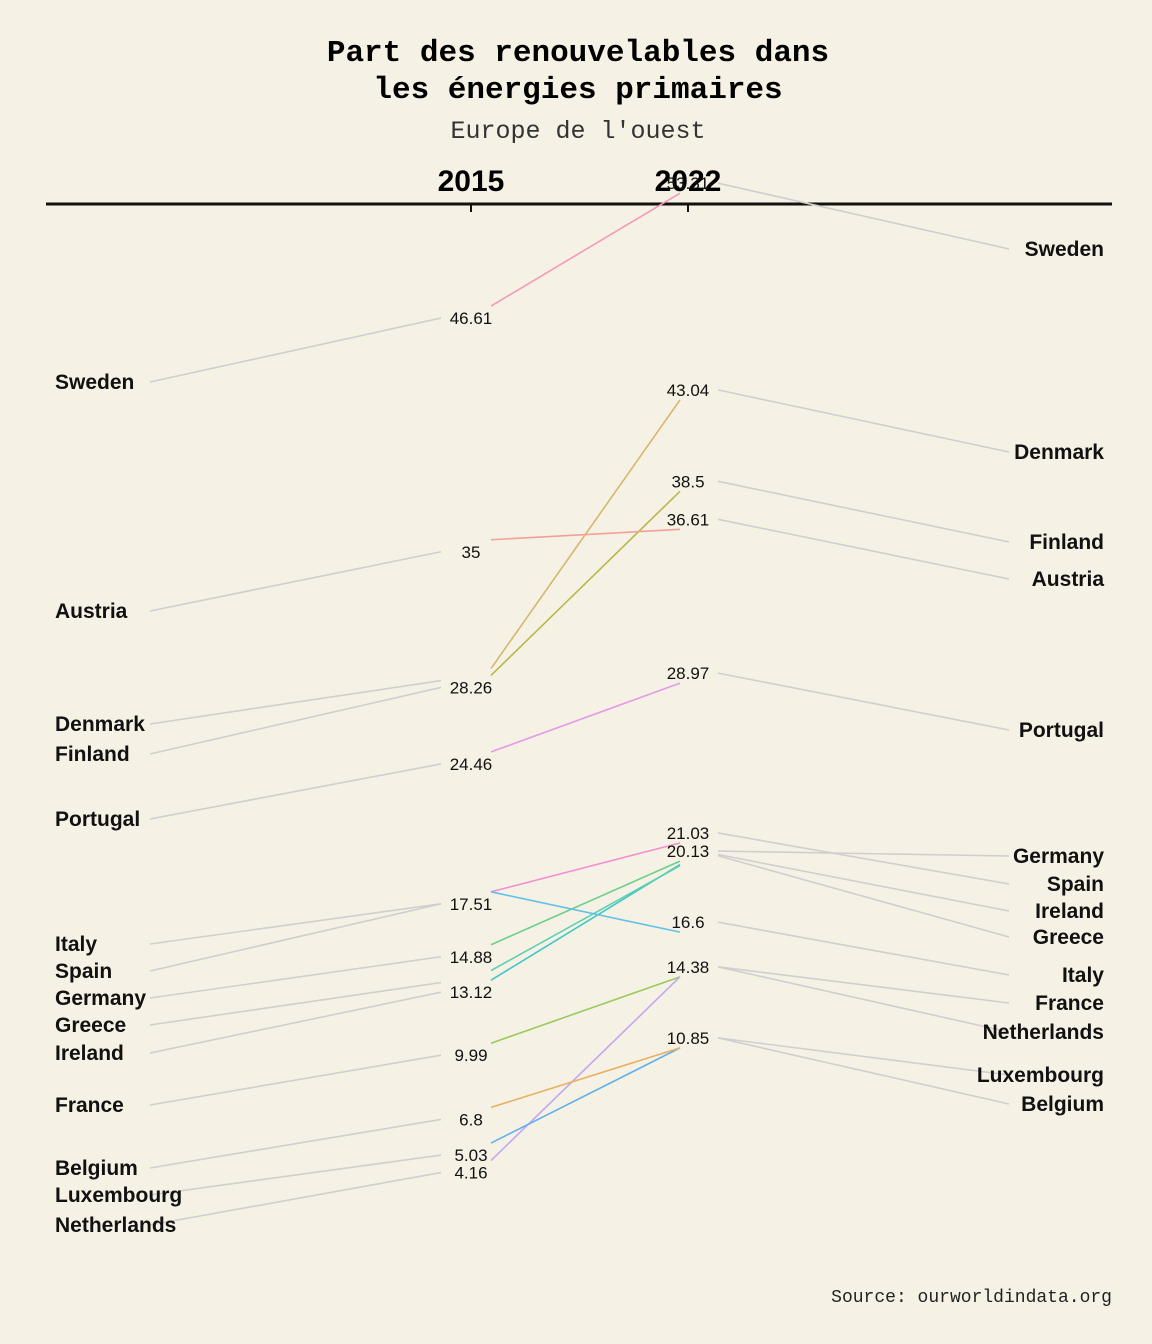 The height and width of the screenshot is (1344, 1152). What do you see at coordinates (1059, 452) in the screenshot?
I see `country-label-right-denmark: Denmark` at bounding box center [1059, 452].